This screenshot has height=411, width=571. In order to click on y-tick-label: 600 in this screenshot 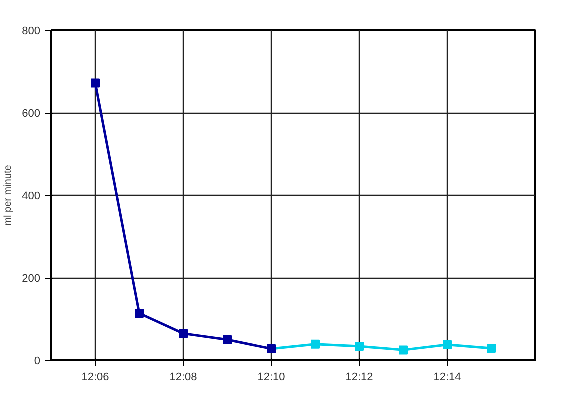, I will do `click(31, 114)`.